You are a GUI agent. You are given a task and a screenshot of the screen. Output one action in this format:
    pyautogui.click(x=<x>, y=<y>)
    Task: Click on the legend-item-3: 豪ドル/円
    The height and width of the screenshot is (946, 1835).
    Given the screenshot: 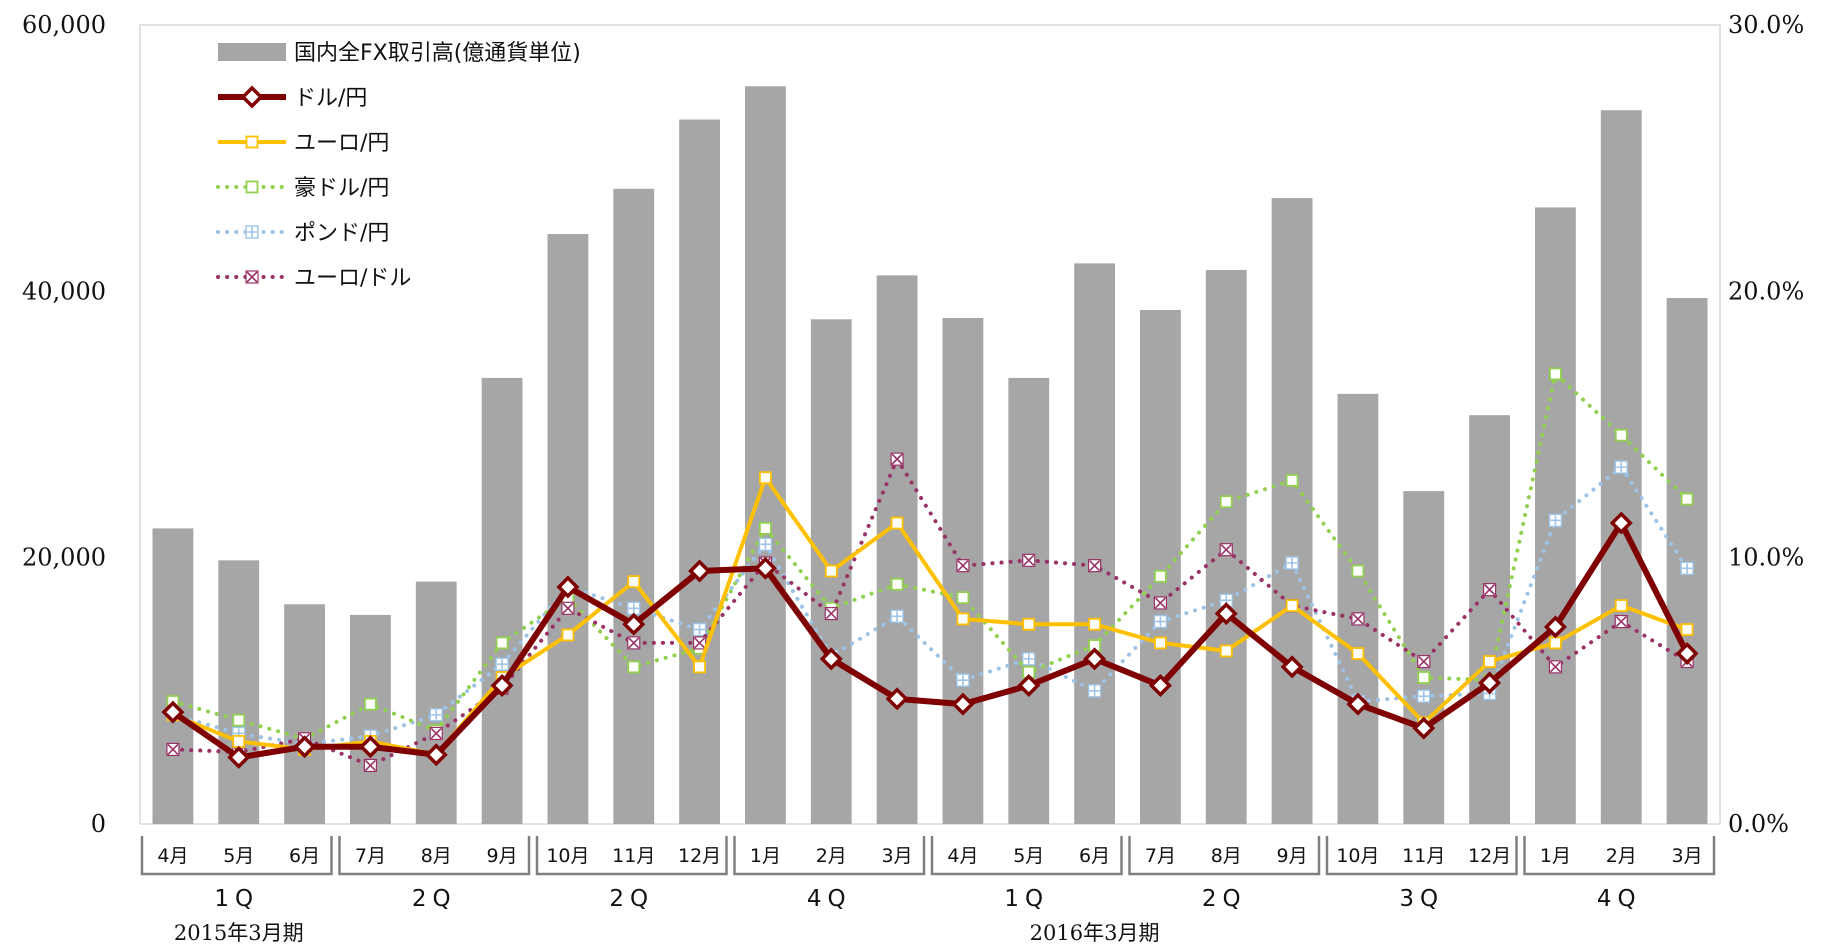 What is the action you would take?
    pyautogui.click(x=302, y=188)
    